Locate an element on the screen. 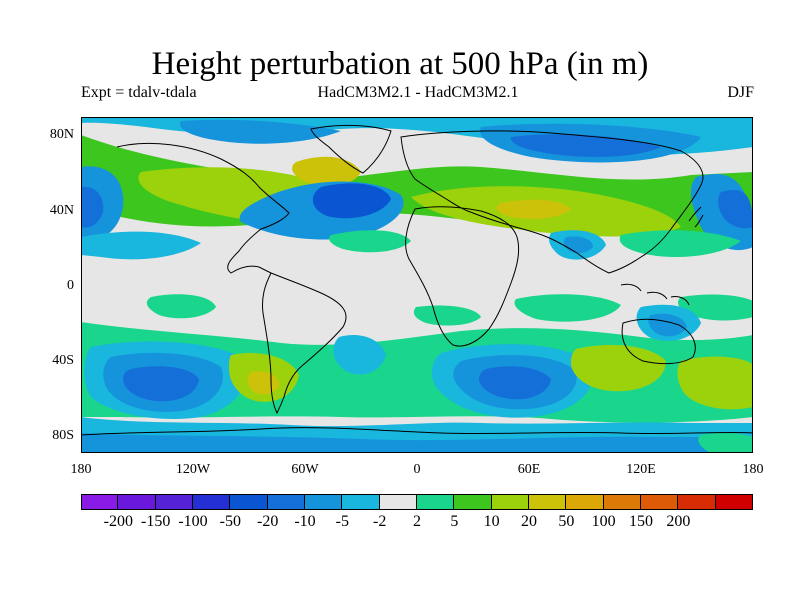 The width and height of the screenshot is (800, 600). model-comparison-label: HadCM3M2.1 - HadCM3M2.1 is located at coordinates (418, 92).